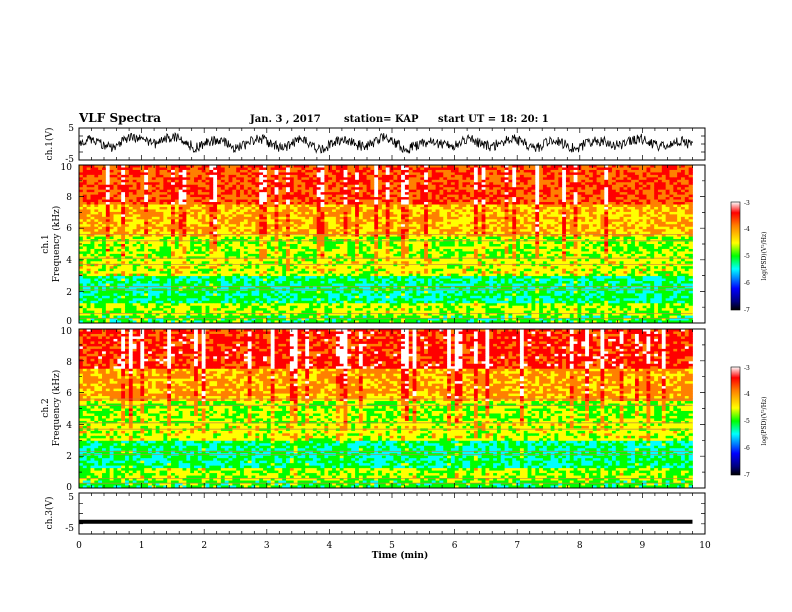 The image size is (792, 612). Describe the element at coordinates (69, 198) in the screenshot. I see `ch1-freq-tick-8: 8` at that location.